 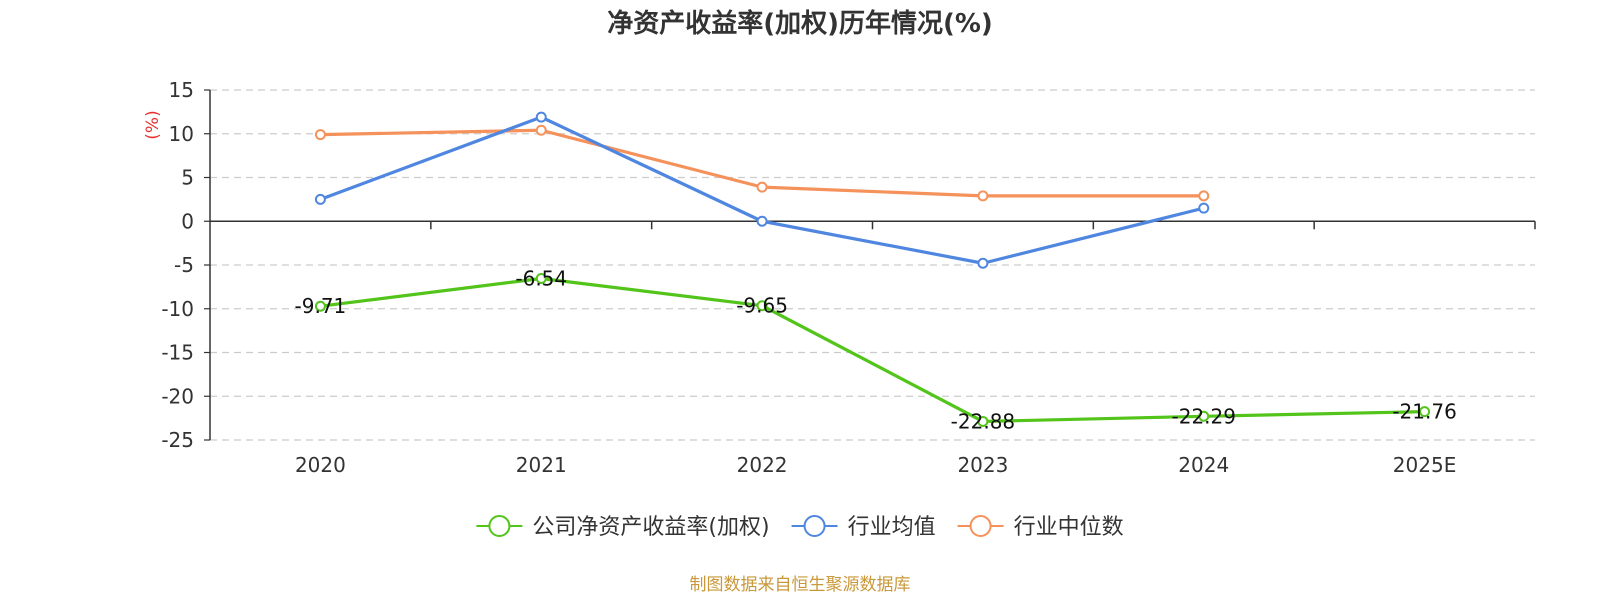 I want to click on x-tick-label: 2025E, so click(x=1425, y=465).